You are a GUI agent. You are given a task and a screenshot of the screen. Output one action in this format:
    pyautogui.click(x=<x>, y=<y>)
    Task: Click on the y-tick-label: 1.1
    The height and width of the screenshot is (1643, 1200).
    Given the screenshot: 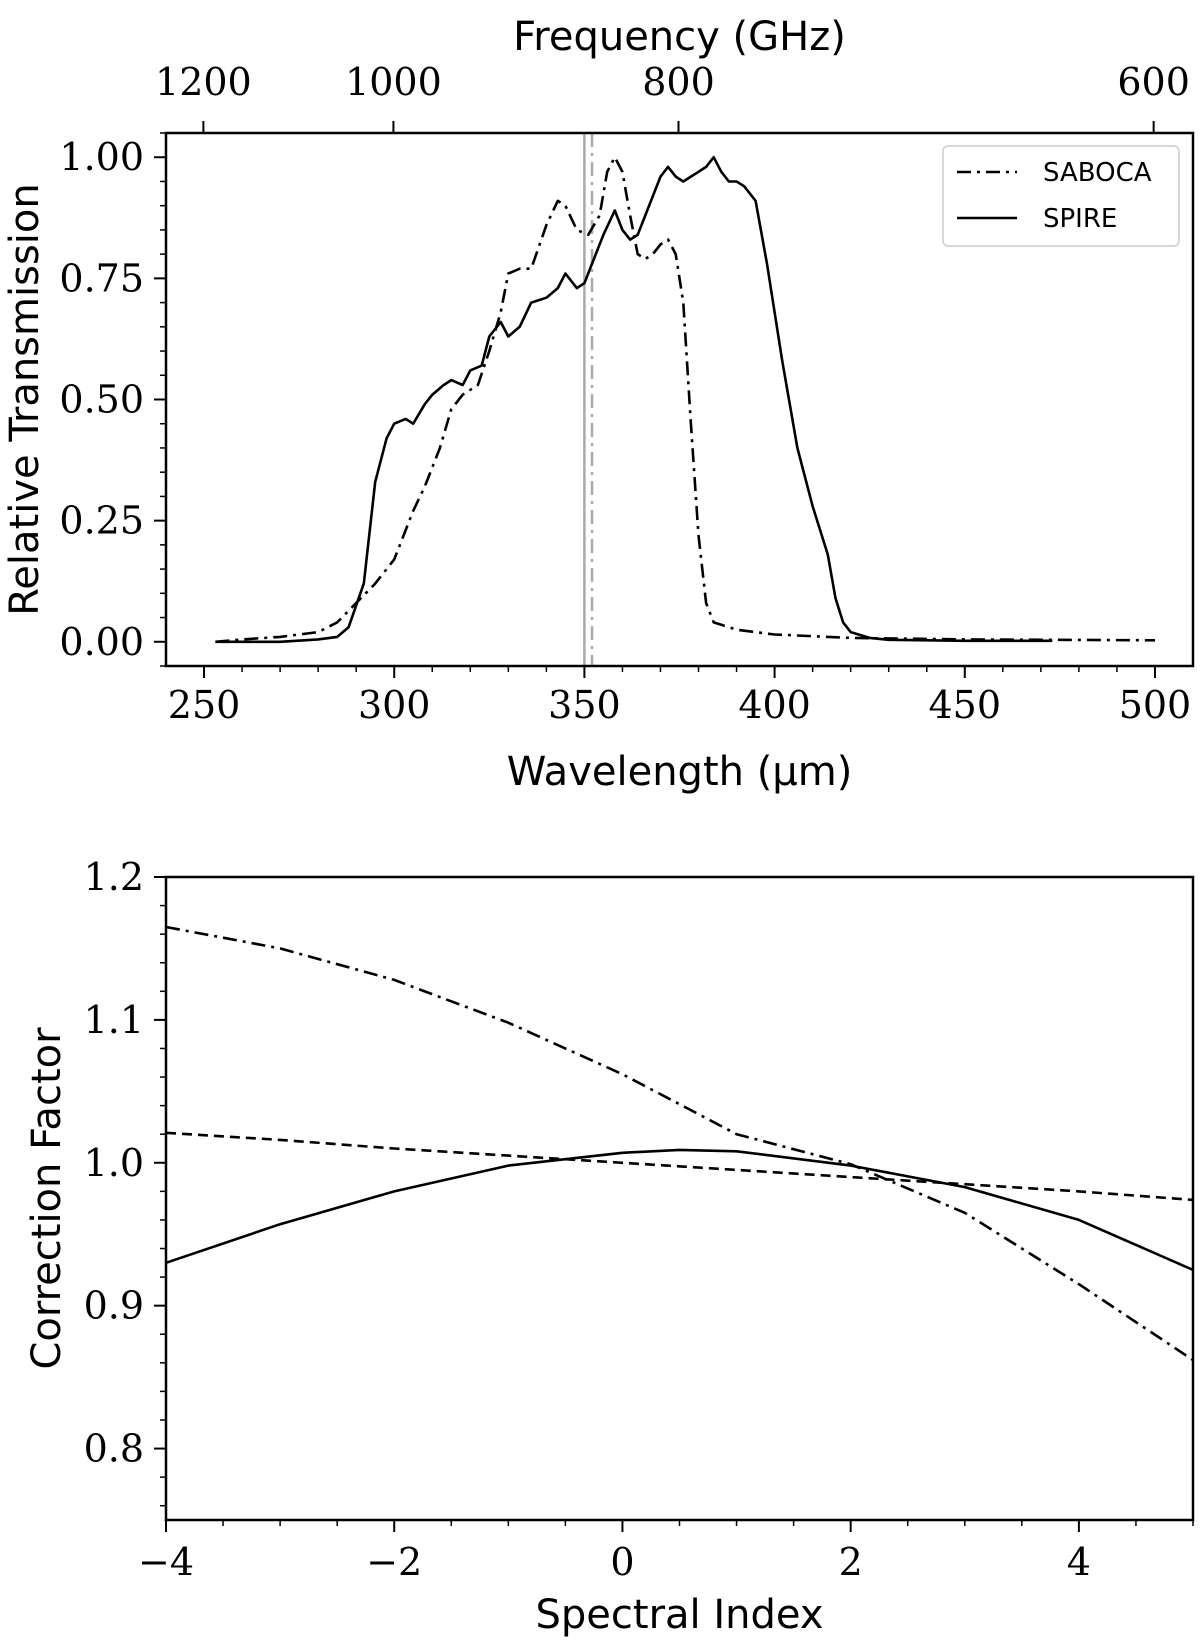 What is the action you would take?
    pyautogui.click(x=114, y=1020)
    